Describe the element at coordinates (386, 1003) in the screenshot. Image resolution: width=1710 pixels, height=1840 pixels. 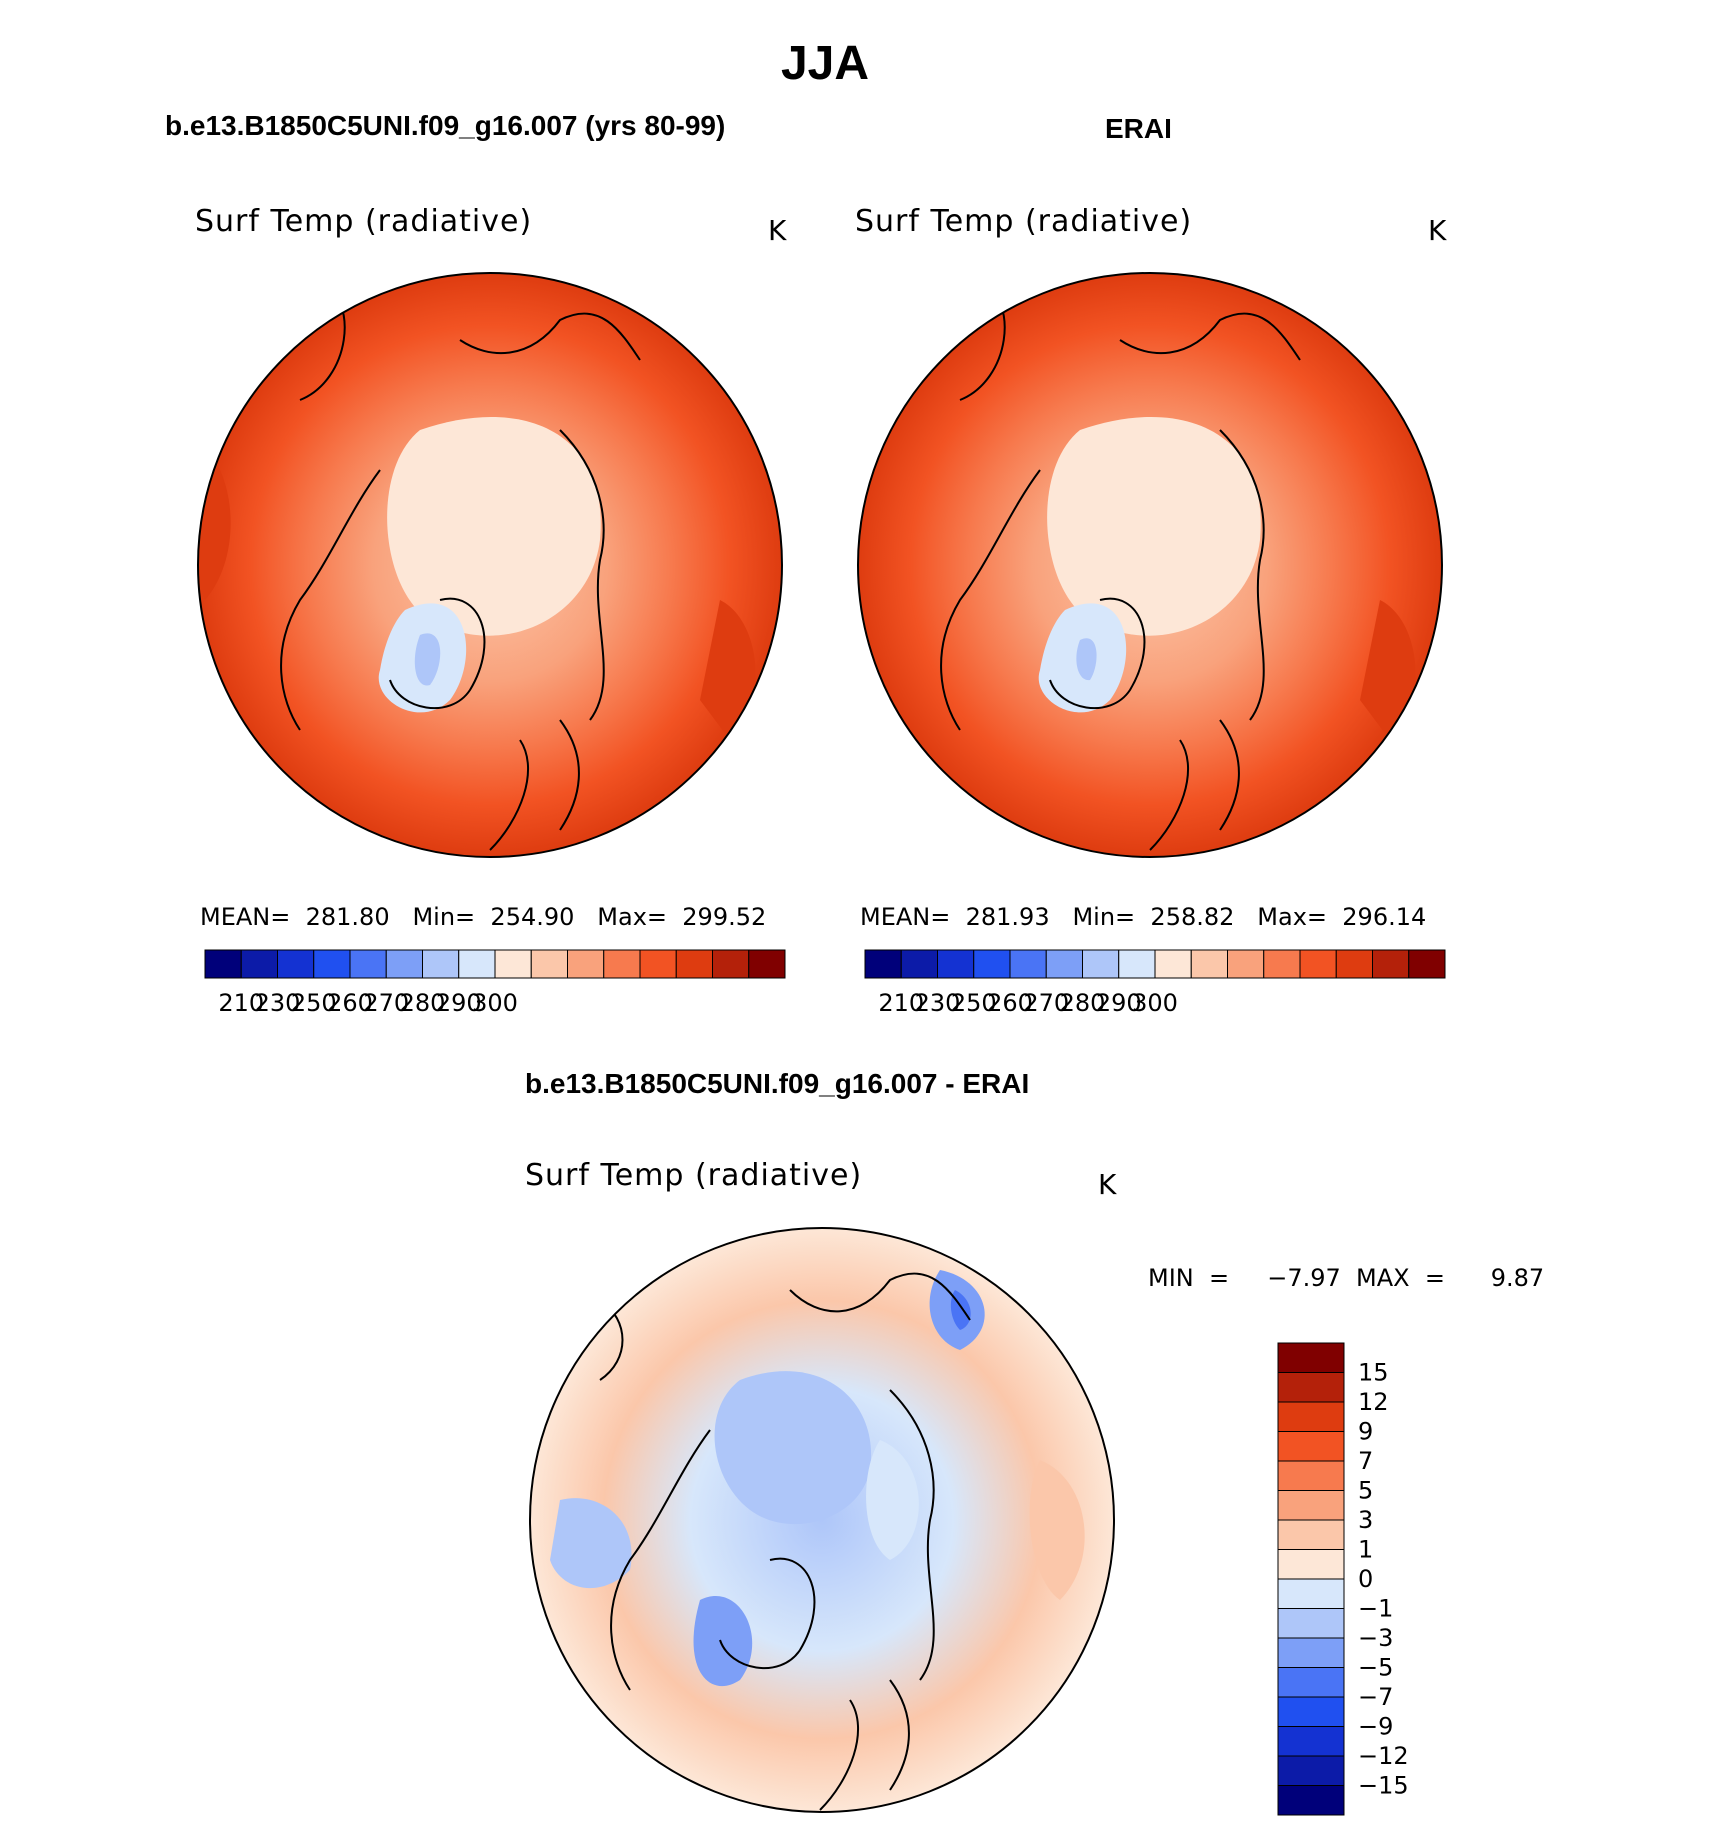
I see `model-colorbar-tick-label: 270` at that location.